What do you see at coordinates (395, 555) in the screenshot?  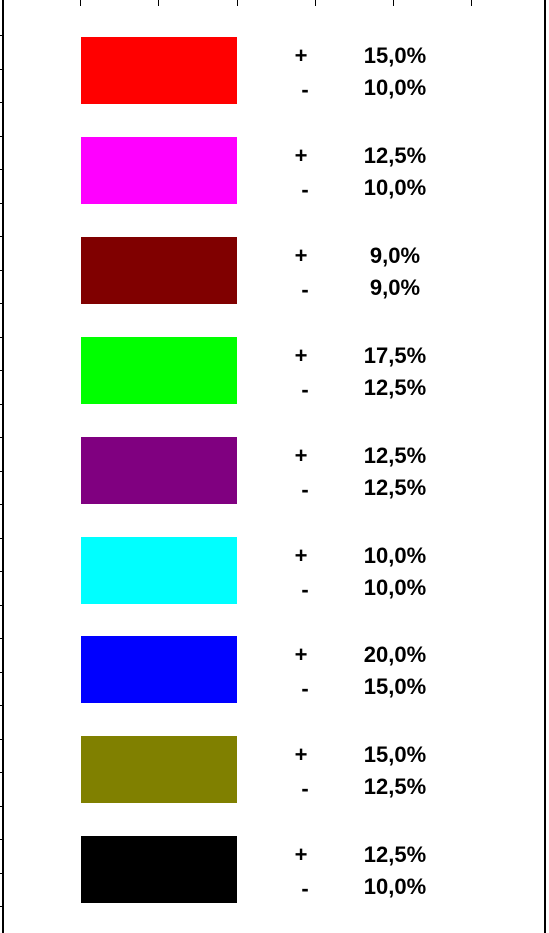 I see `plus-value: 10,0%` at bounding box center [395, 555].